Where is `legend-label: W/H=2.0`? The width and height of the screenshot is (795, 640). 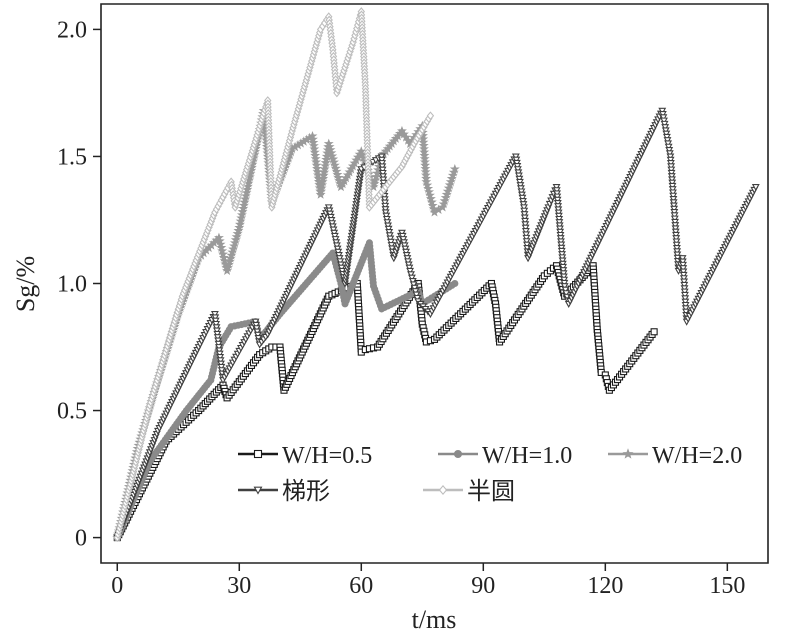
legend-label: W/H=2.0 is located at coordinates (697, 456).